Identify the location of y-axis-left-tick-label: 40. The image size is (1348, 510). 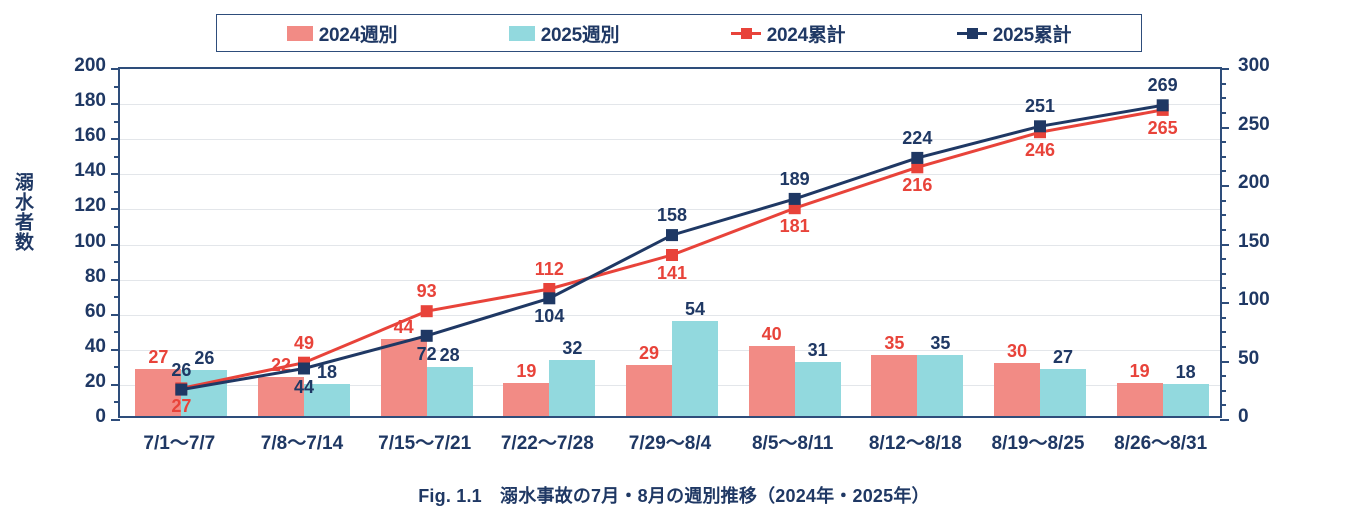
(95, 346).